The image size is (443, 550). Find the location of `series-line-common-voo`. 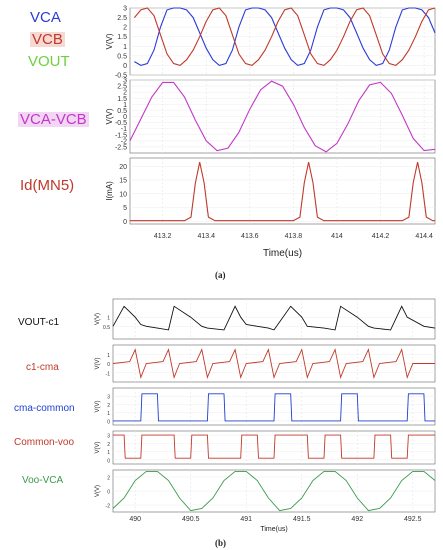

series-line-common-voo is located at coordinates (274, 446).